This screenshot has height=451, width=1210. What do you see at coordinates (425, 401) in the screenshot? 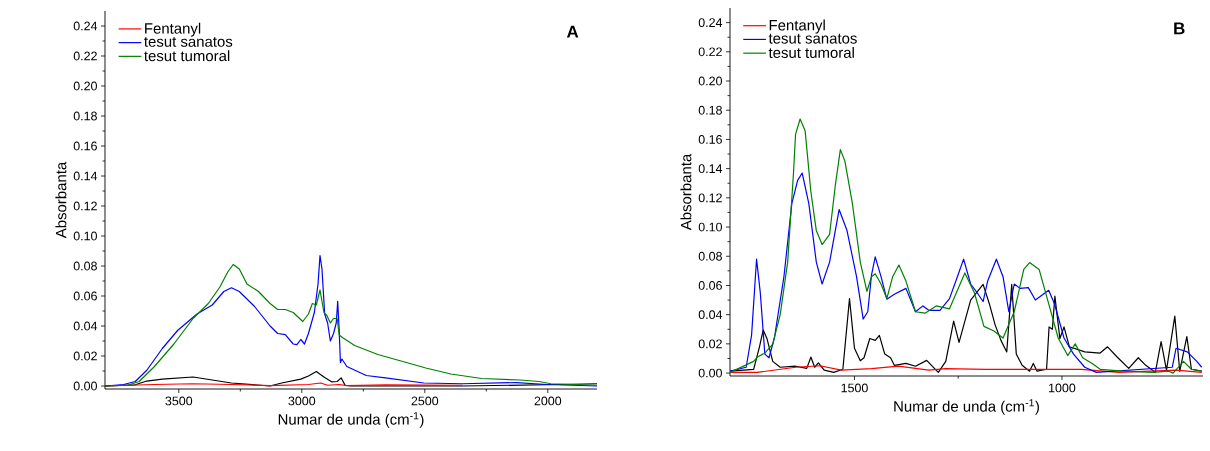
I see `x-tick-label: 2500` at bounding box center [425, 401].